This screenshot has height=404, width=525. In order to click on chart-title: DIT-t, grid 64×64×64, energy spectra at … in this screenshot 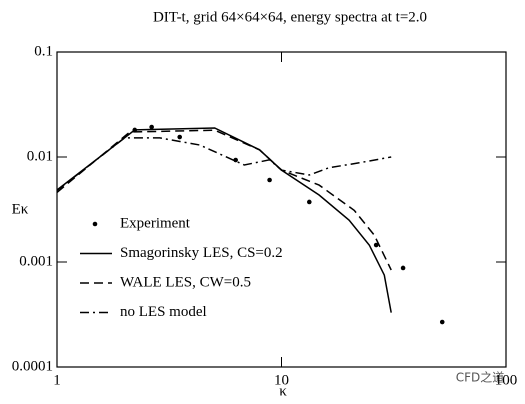, I will do `click(290, 17)`.